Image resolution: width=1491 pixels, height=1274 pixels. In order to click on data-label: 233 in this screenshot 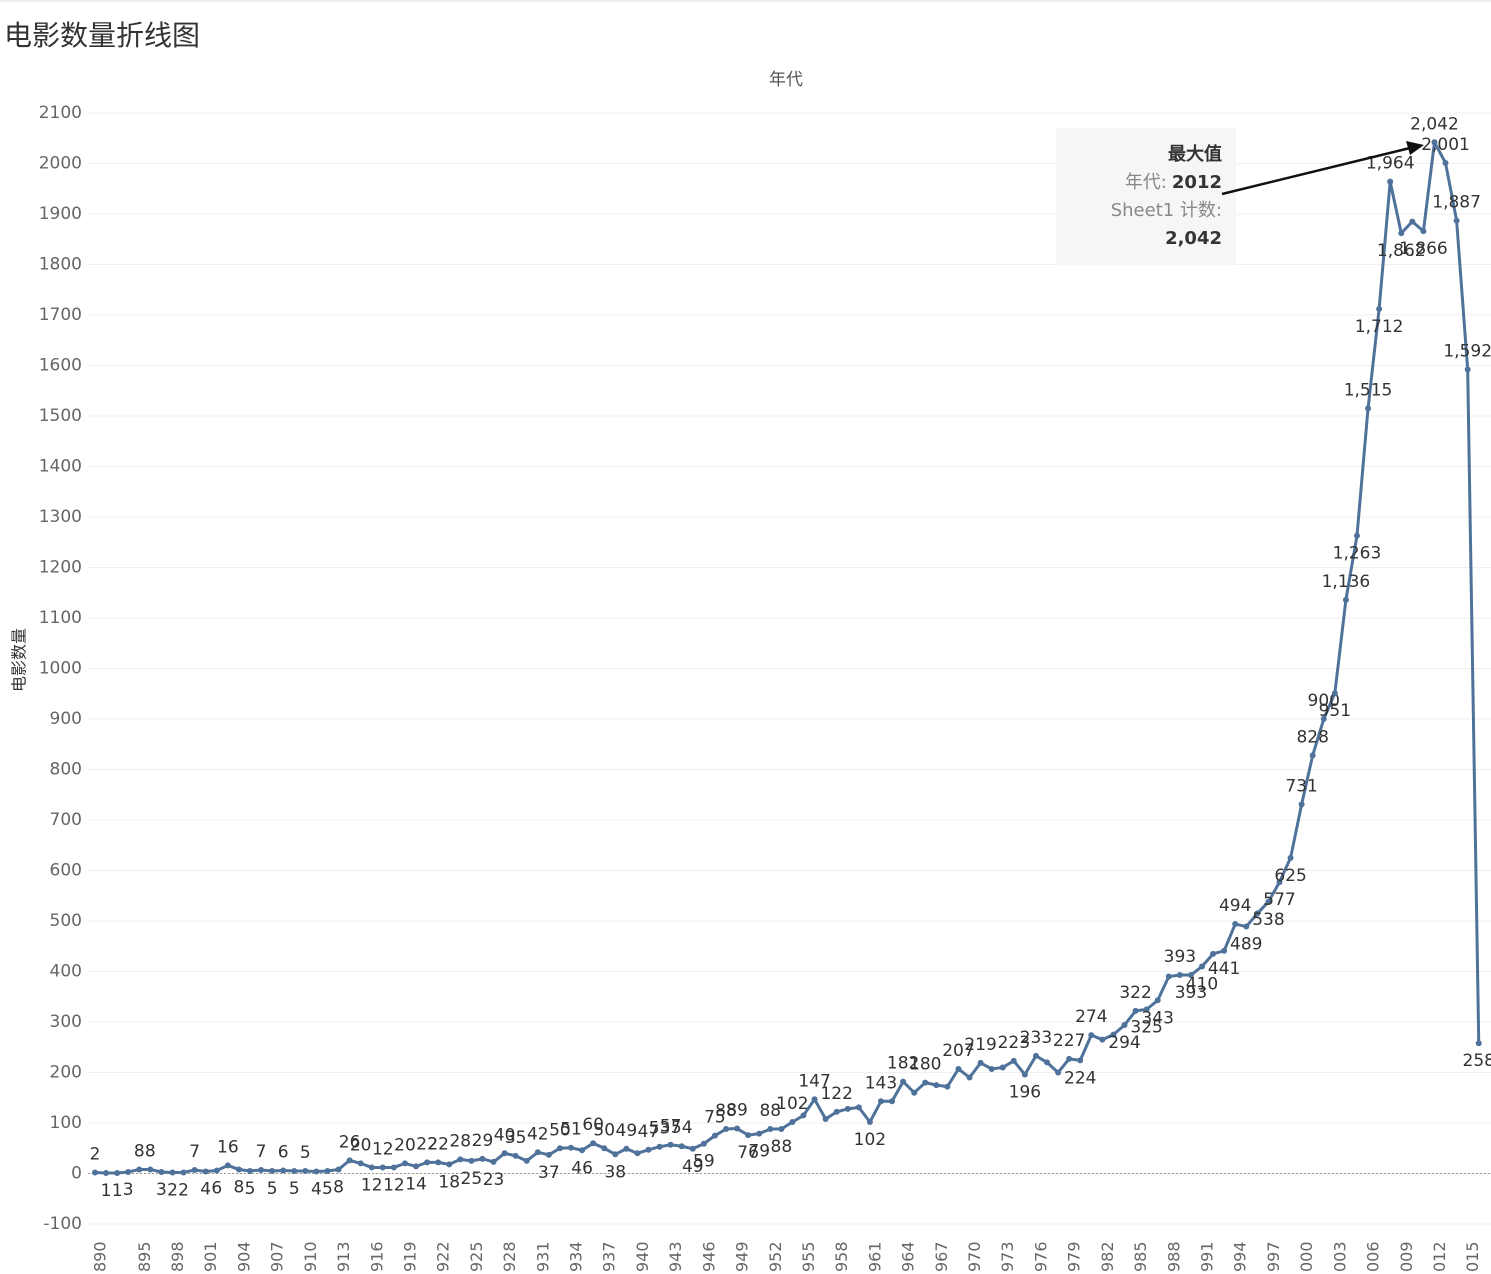, I will do `click(1036, 1038)`.